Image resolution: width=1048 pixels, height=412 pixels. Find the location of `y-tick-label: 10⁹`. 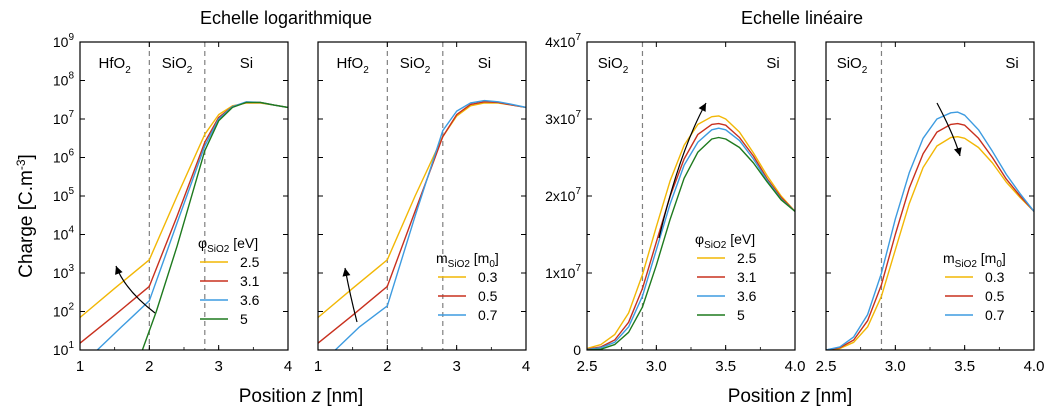

y-tick-label: 10⁹ is located at coordinates (64, 41).